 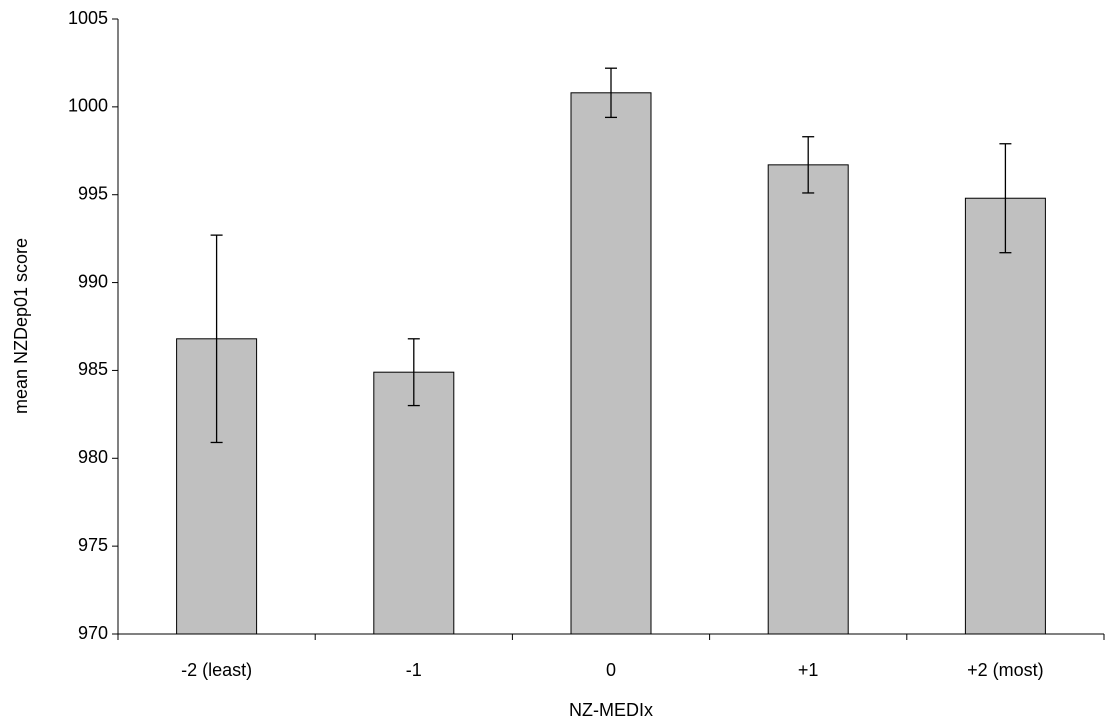 I want to click on y-tick-label: 975, so click(x=93, y=545).